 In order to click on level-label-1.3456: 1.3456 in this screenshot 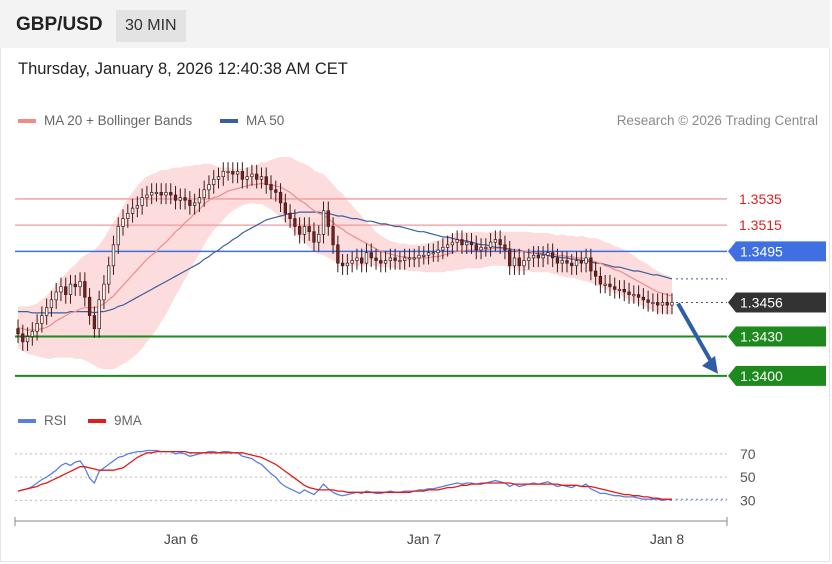, I will do `click(761, 302)`.